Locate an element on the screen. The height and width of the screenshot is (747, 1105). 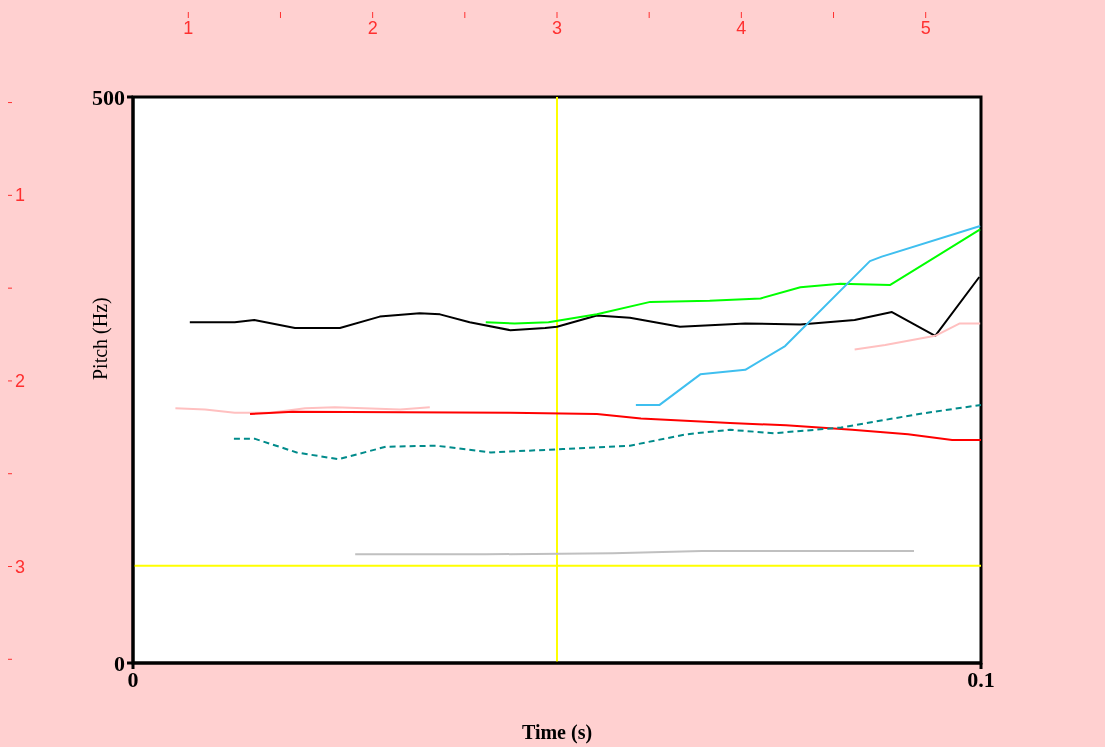
x2-tick-label: 4 is located at coordinates (741, 28).